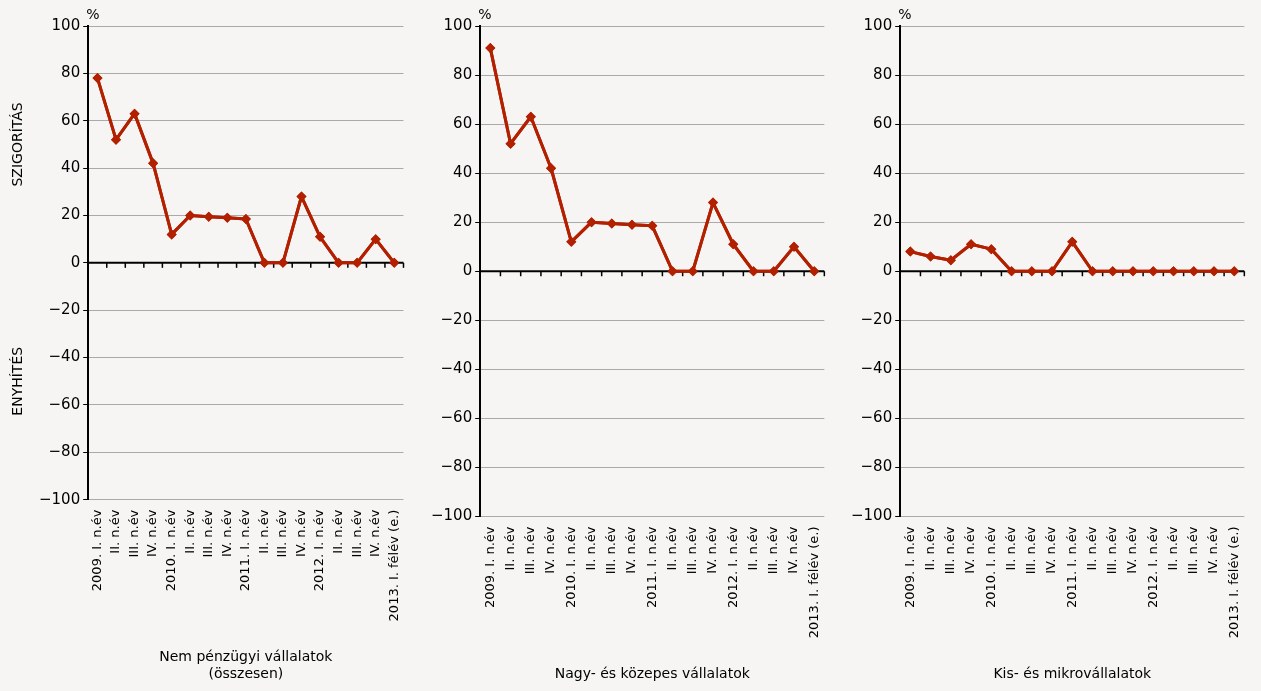 Image resolution: width=1261 pixels, height=691 pixels. Describe the element at coordinates (246, 665) in the screenshot. I see `x-axis-title: Nem pénzügyi vállalatok (összesen)` at that location.